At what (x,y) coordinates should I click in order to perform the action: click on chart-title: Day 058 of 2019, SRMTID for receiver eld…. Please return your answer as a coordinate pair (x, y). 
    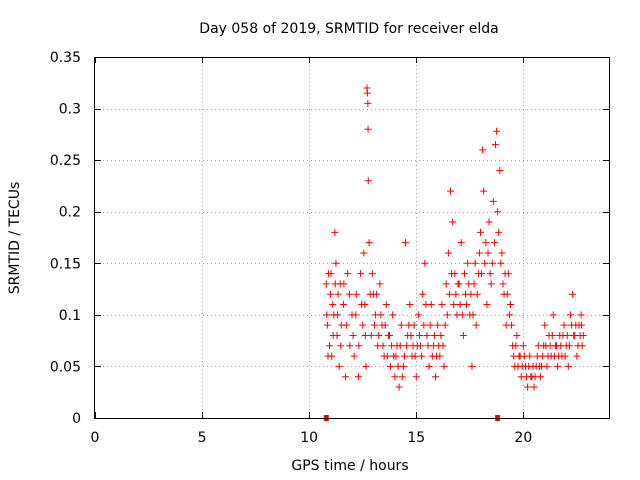
    Looking at the image, I should click on (348, 29).